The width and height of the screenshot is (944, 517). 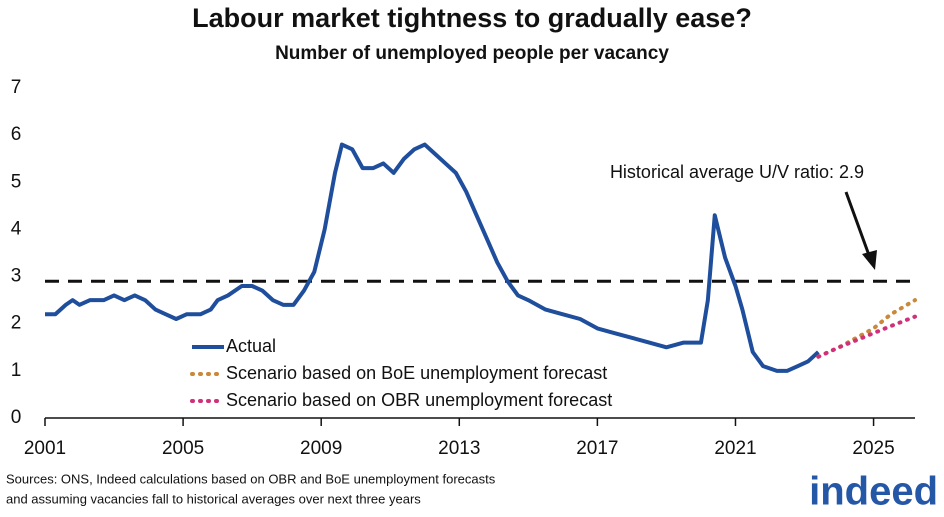 What do you see at coordinates (472, 53) in the screenshot?
I see `chart-subtitle: Number of unemployed people per vacancy` at bounding box center [472, 53].